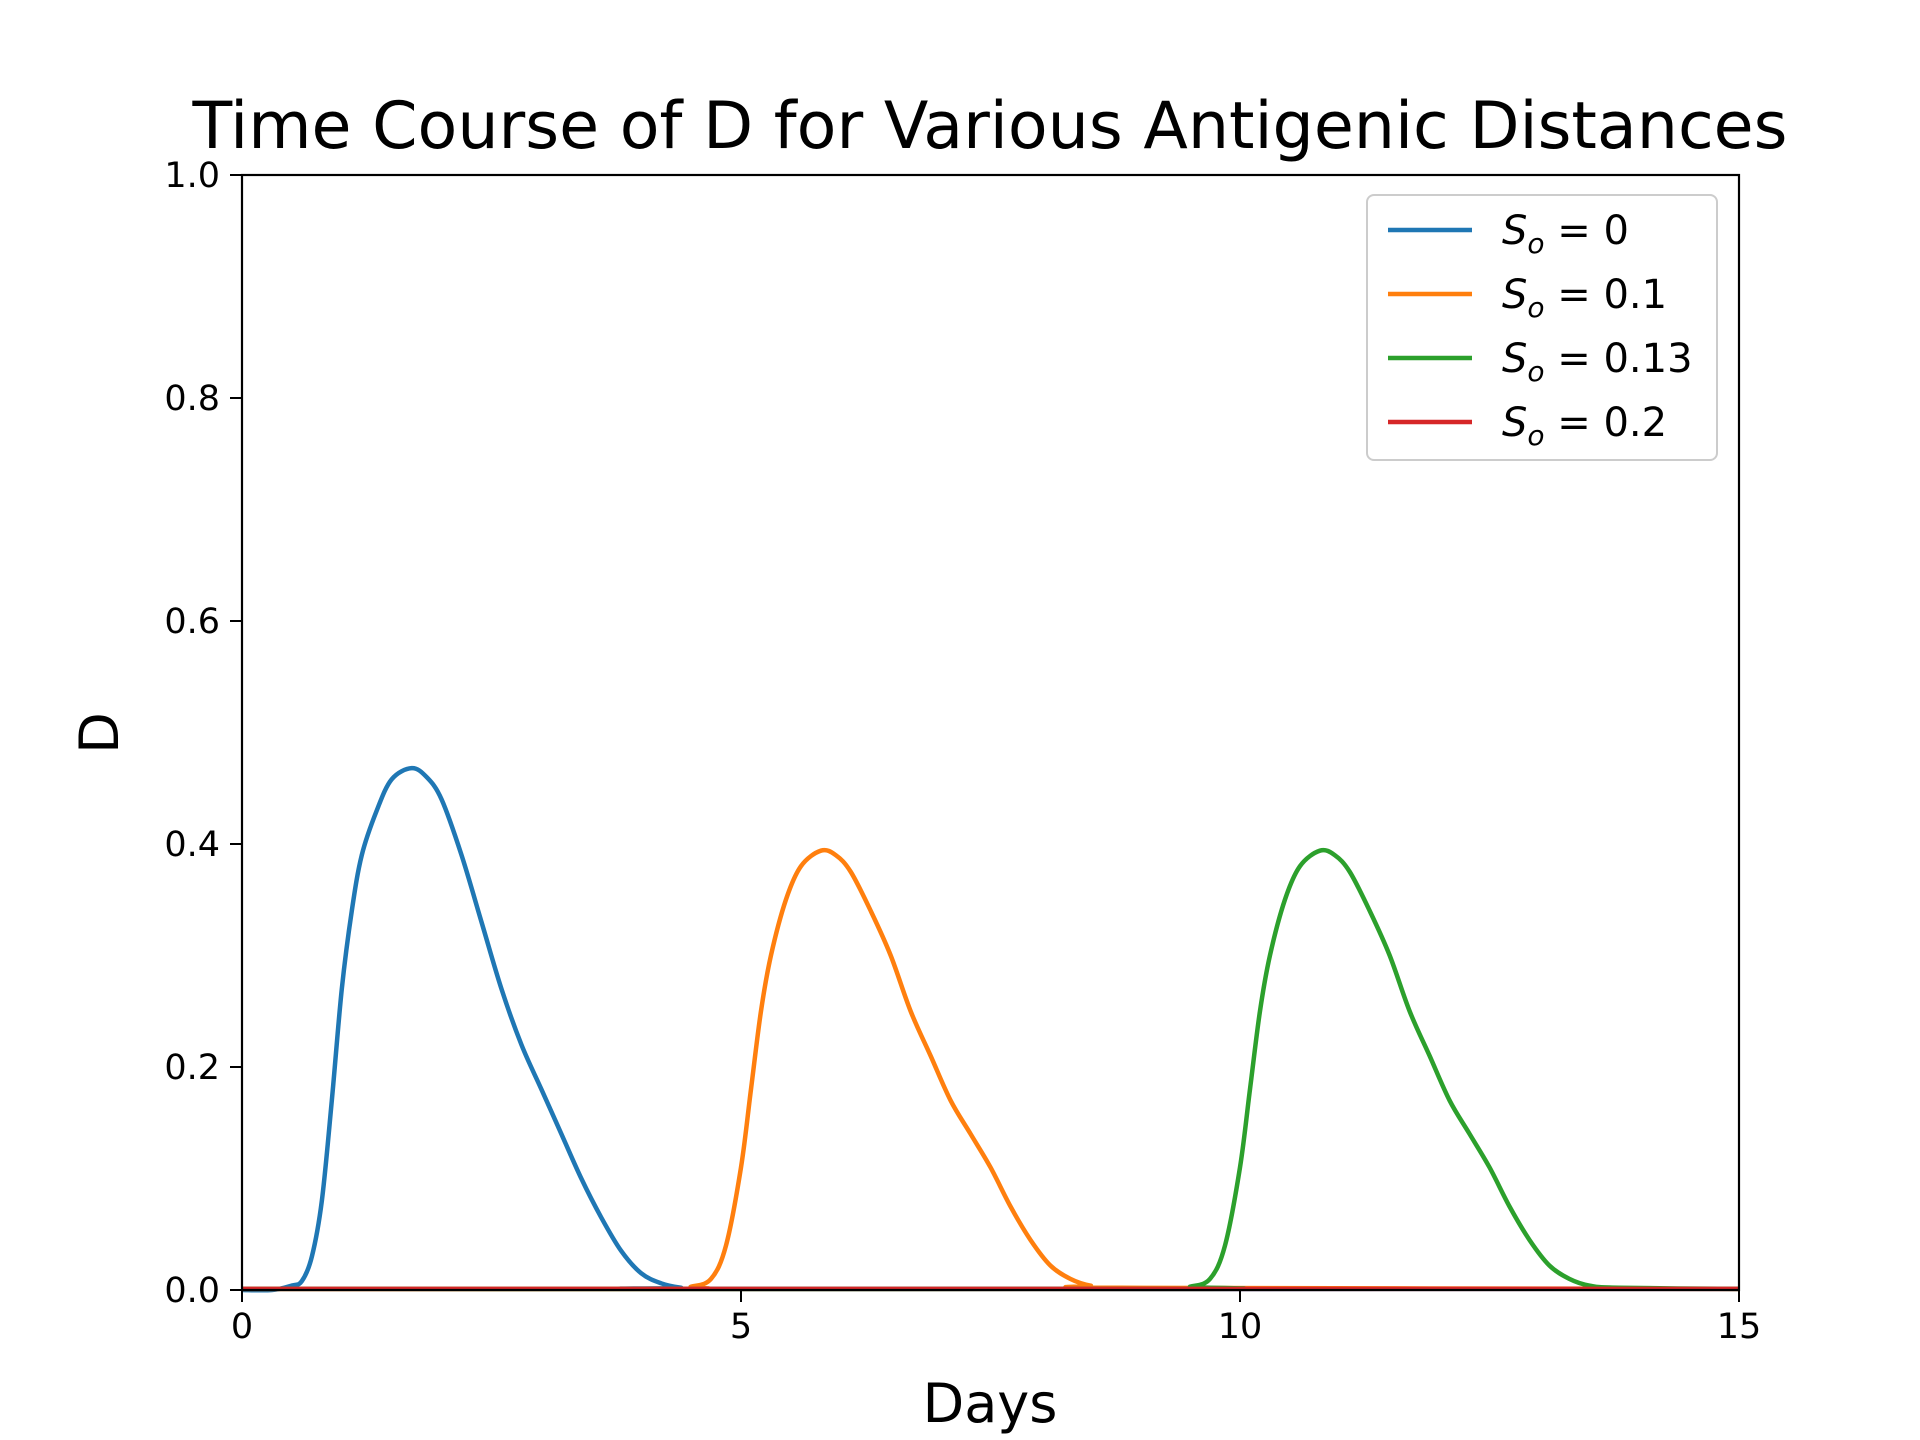 This screenshot has width=1920, height=1440. I want to click on x-axis-ticks: 0 5 10 15, so click(996, 1318).